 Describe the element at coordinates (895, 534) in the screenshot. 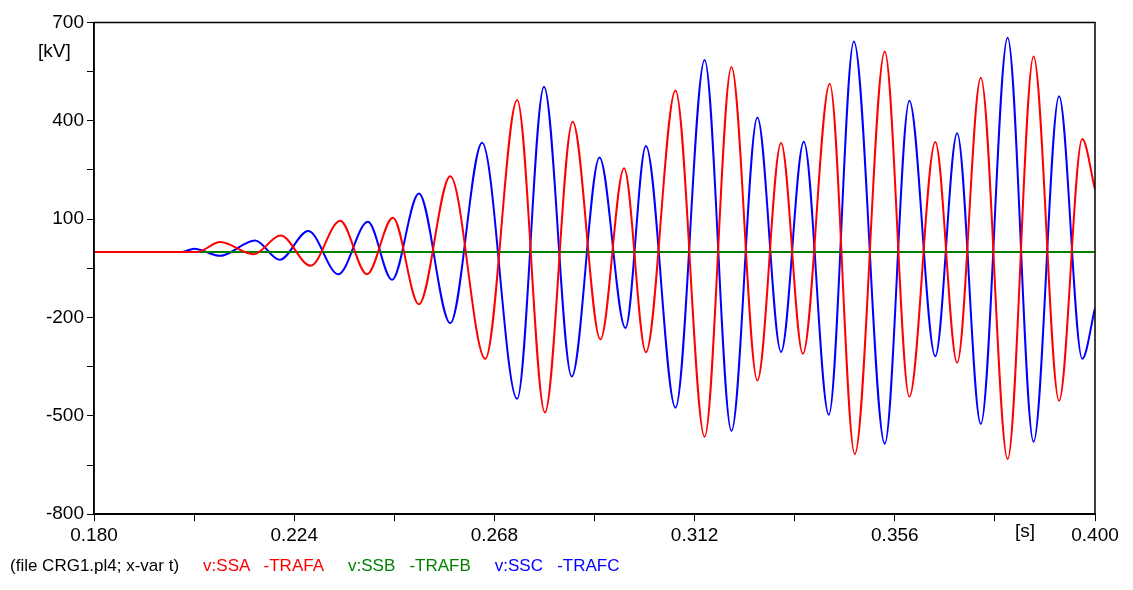

I see `x-tick-label: 0.356` at that location.